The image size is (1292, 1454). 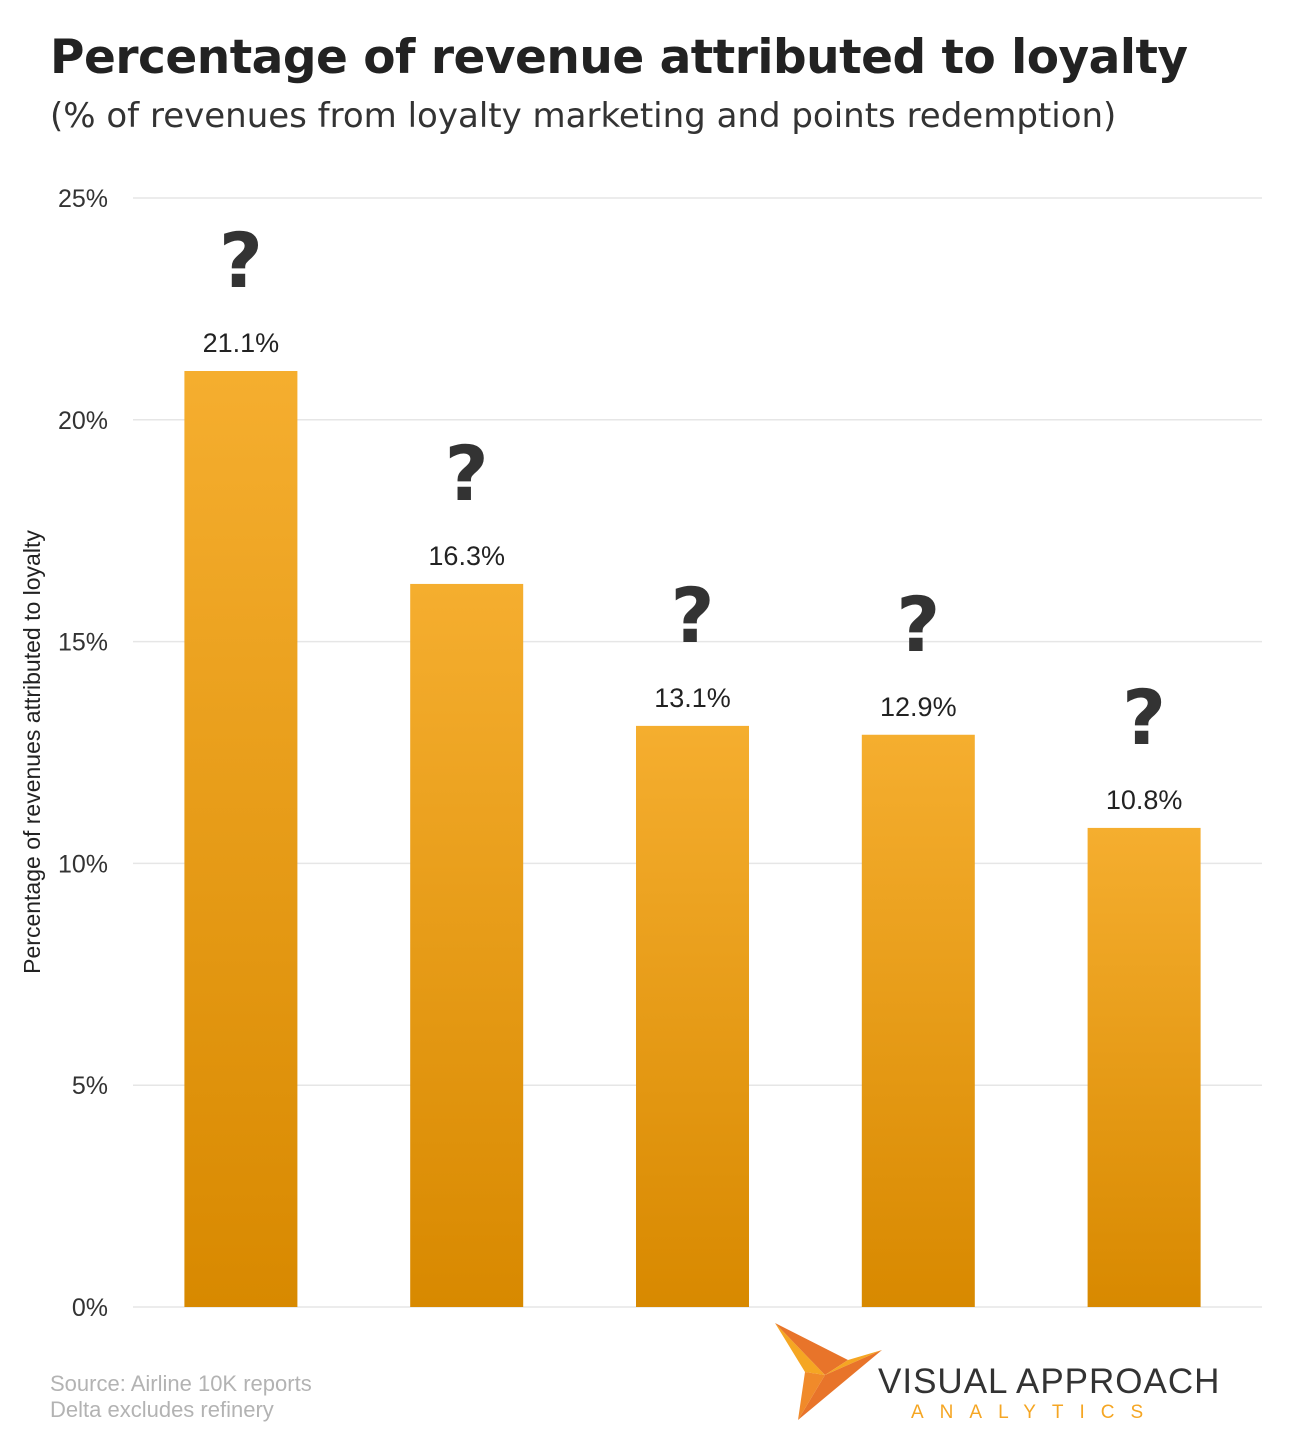 I want to click on y-tick-label: 20%, so click(x=83, y=421).